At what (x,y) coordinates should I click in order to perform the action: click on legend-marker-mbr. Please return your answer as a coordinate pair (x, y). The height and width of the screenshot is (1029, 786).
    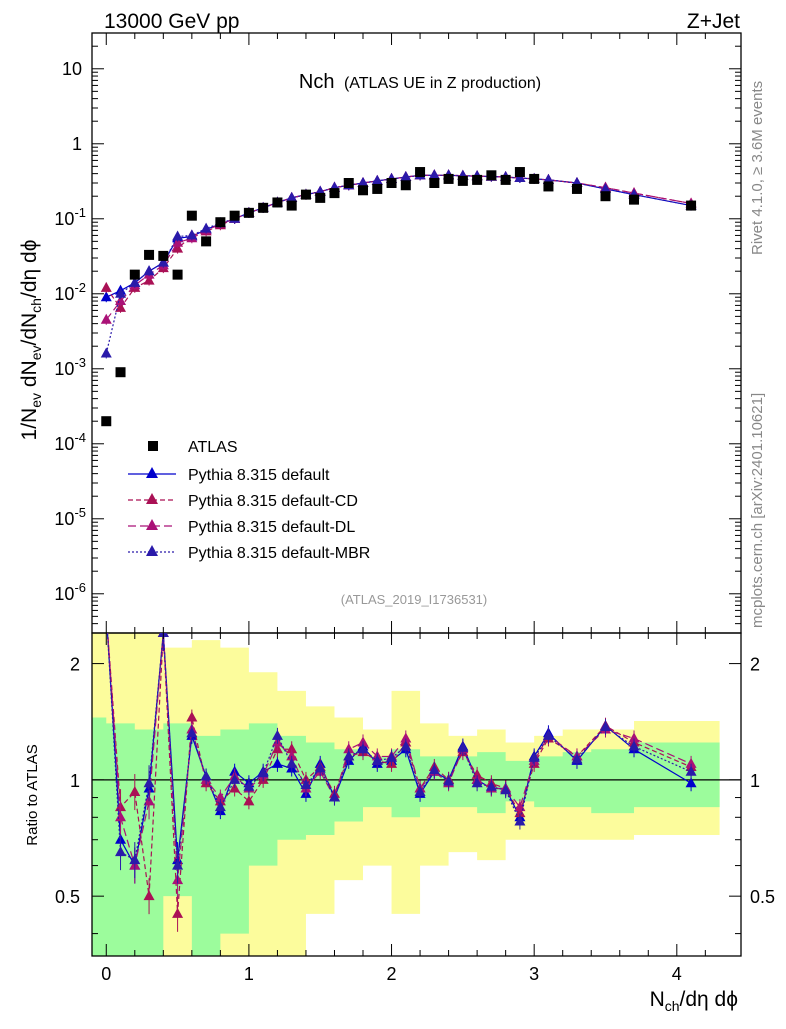
    Looking at the image, I should click on (152, 550).